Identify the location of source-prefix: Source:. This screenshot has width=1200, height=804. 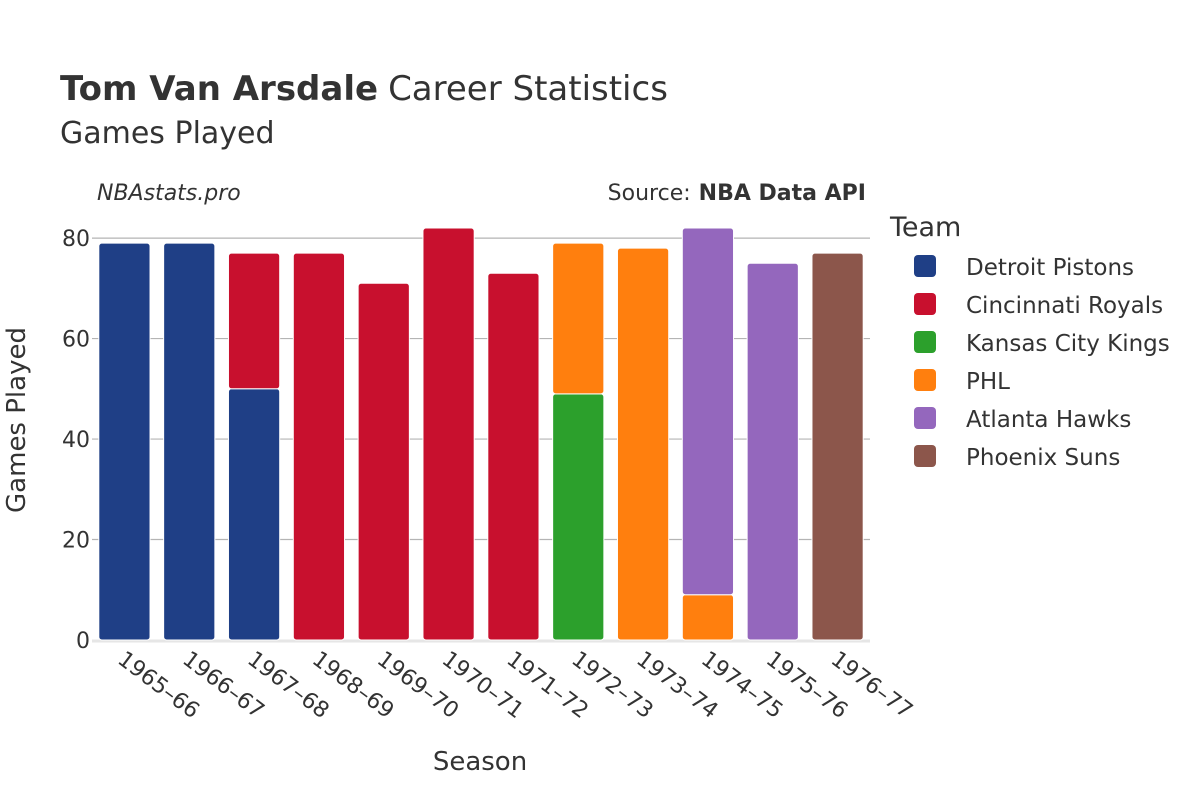
(649, 193).